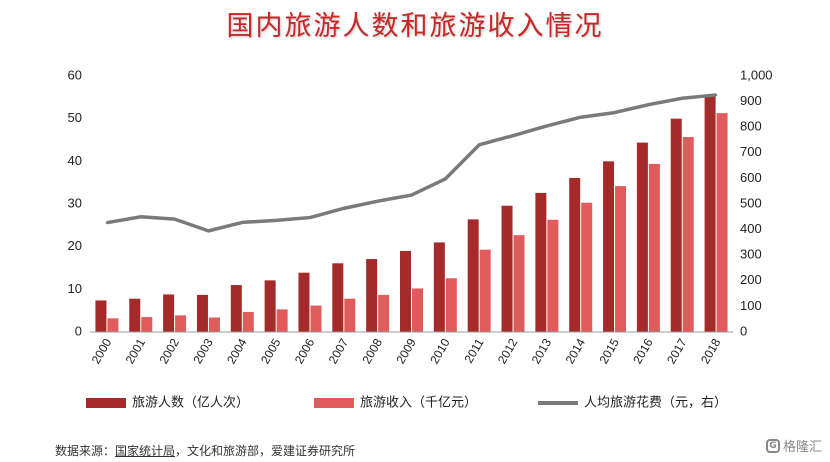 The width and height of the screenshot is (830, 462). What do you see at coordinates (609, 351) in the screenshot?
I see `x-tick-label: 2015` at bounding box center [609, 351].